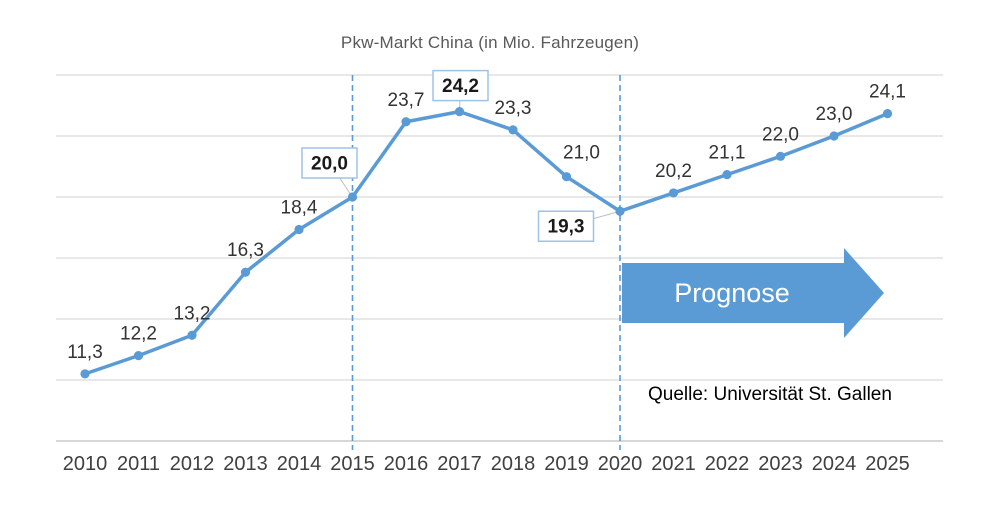  I want to click on callout-box-2020, so click(566, 226).